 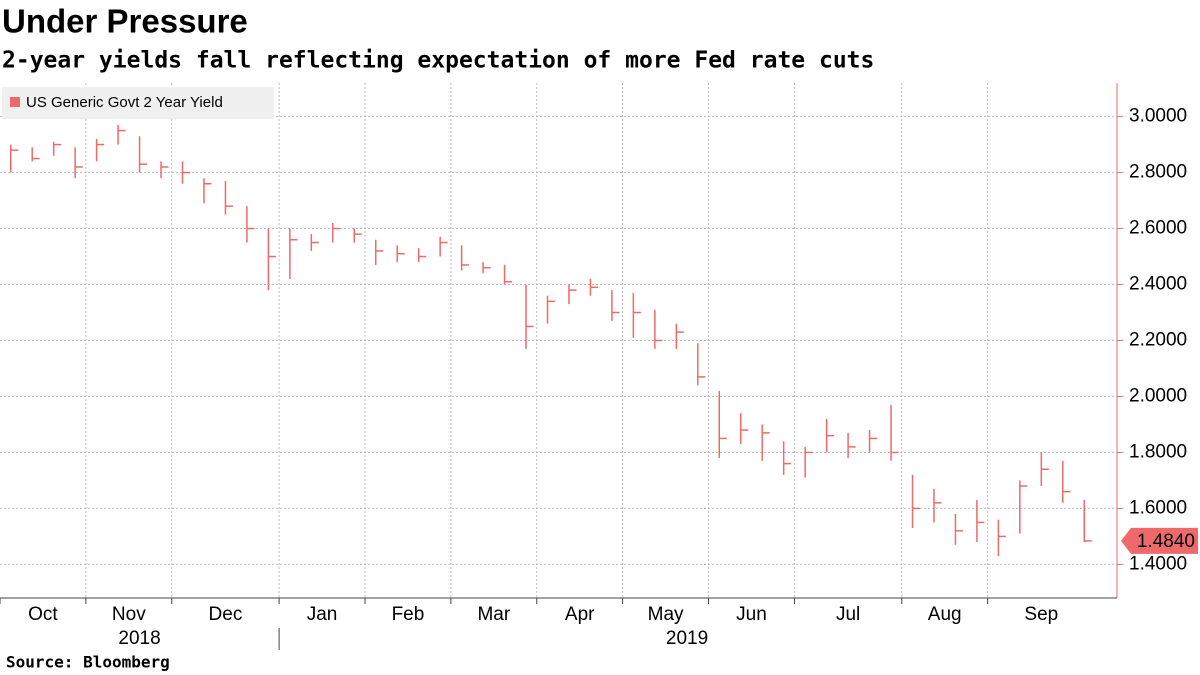 What do you see at coordinates (751, 614) in the screenshot?
I see `x-tick-label: Jun` at bounding box center [751, 614].